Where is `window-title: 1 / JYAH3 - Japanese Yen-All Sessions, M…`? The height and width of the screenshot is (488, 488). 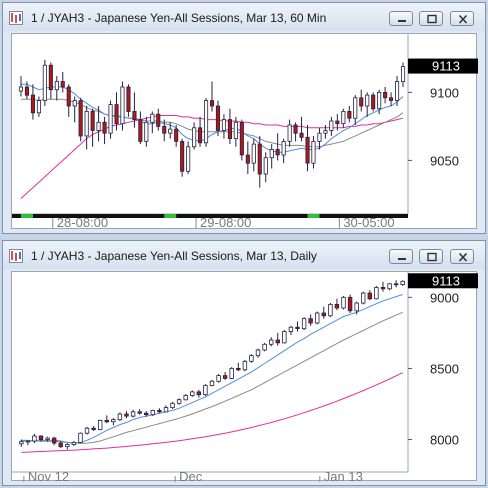 window-title: 1 / JYAH3 - Japanese Yen-All Sessions, M… is located at coordinates (179, 18).